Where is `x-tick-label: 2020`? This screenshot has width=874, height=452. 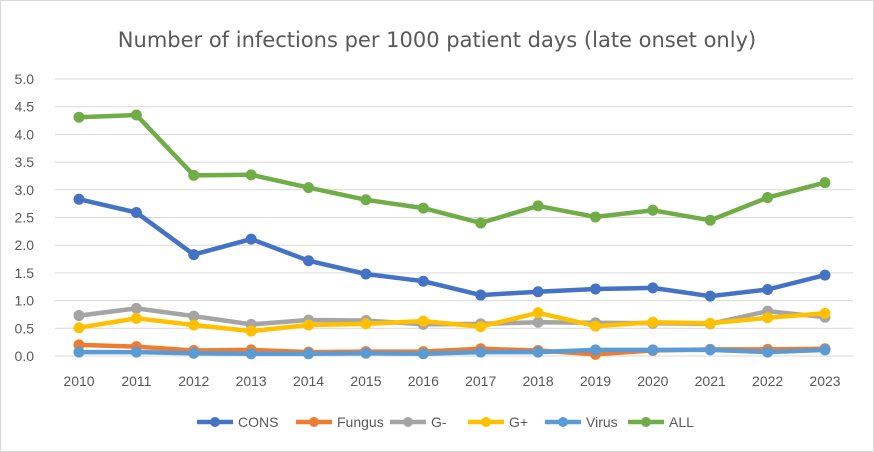 x-tick-label: 2020 is located at coordinates (652, 381).